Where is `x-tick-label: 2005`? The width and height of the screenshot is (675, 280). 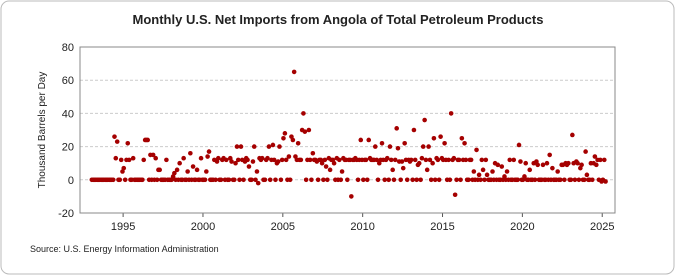 x-tick-label: 2005 is located at coordinates (283, 227).